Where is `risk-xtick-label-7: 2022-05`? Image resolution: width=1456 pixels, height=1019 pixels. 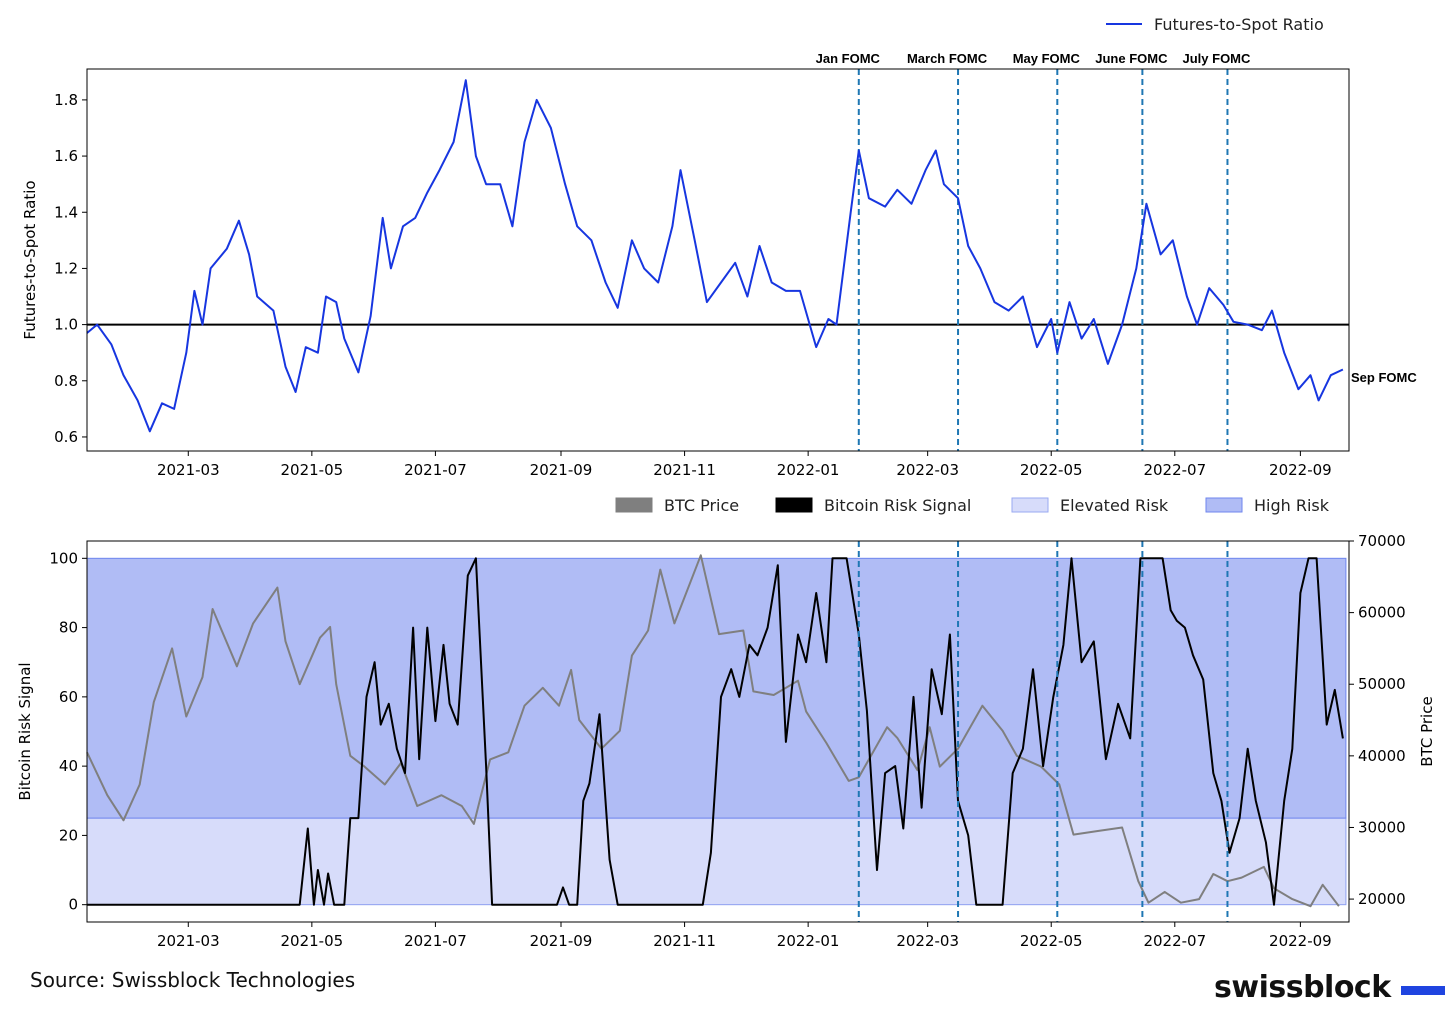 risk-xtick-label-7: 2022-05 is located at coordinates (1051, 941).